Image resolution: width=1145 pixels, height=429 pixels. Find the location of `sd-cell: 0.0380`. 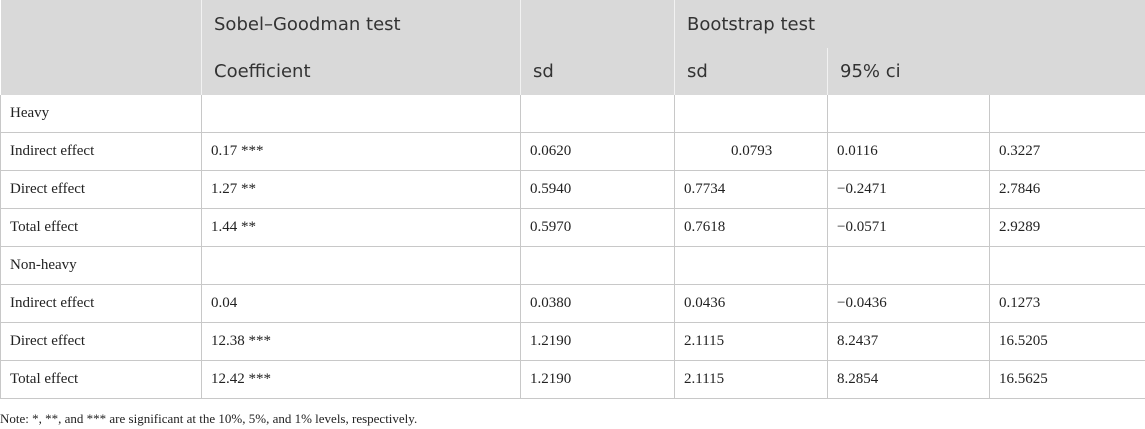

sd-cell: 0.0380 is located at coordinates (597, 303).